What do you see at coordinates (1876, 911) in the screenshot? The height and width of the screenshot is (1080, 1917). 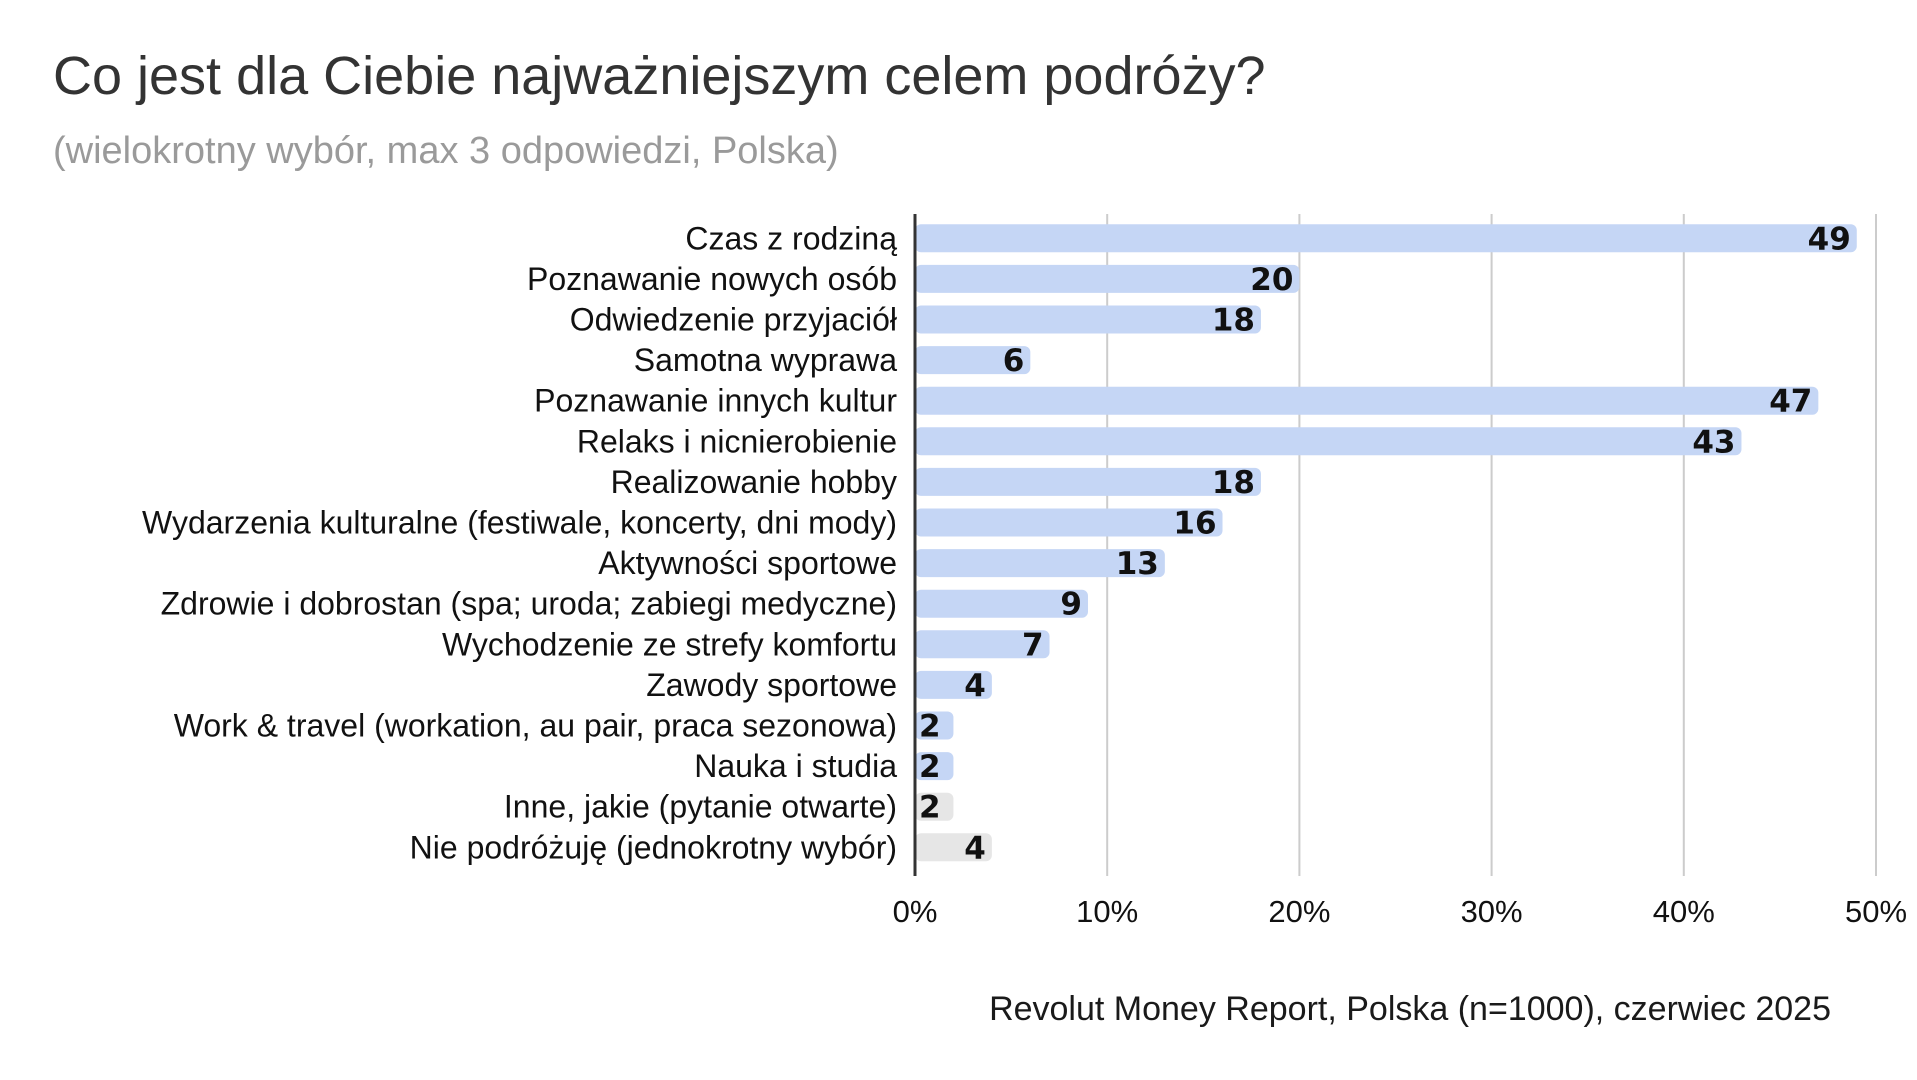 I see `x-tick-label: 50%` at bounding box center [1876, 911].